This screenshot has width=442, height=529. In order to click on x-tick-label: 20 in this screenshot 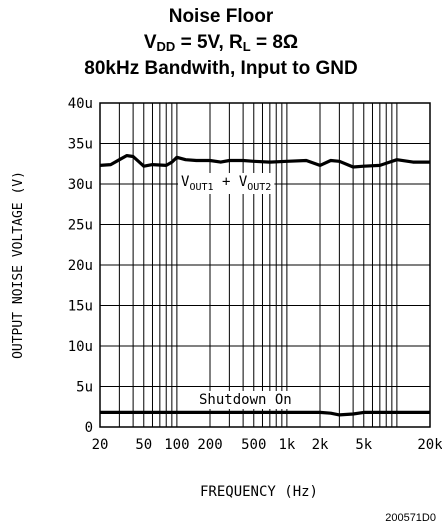, I will do `click(100, 445)`.